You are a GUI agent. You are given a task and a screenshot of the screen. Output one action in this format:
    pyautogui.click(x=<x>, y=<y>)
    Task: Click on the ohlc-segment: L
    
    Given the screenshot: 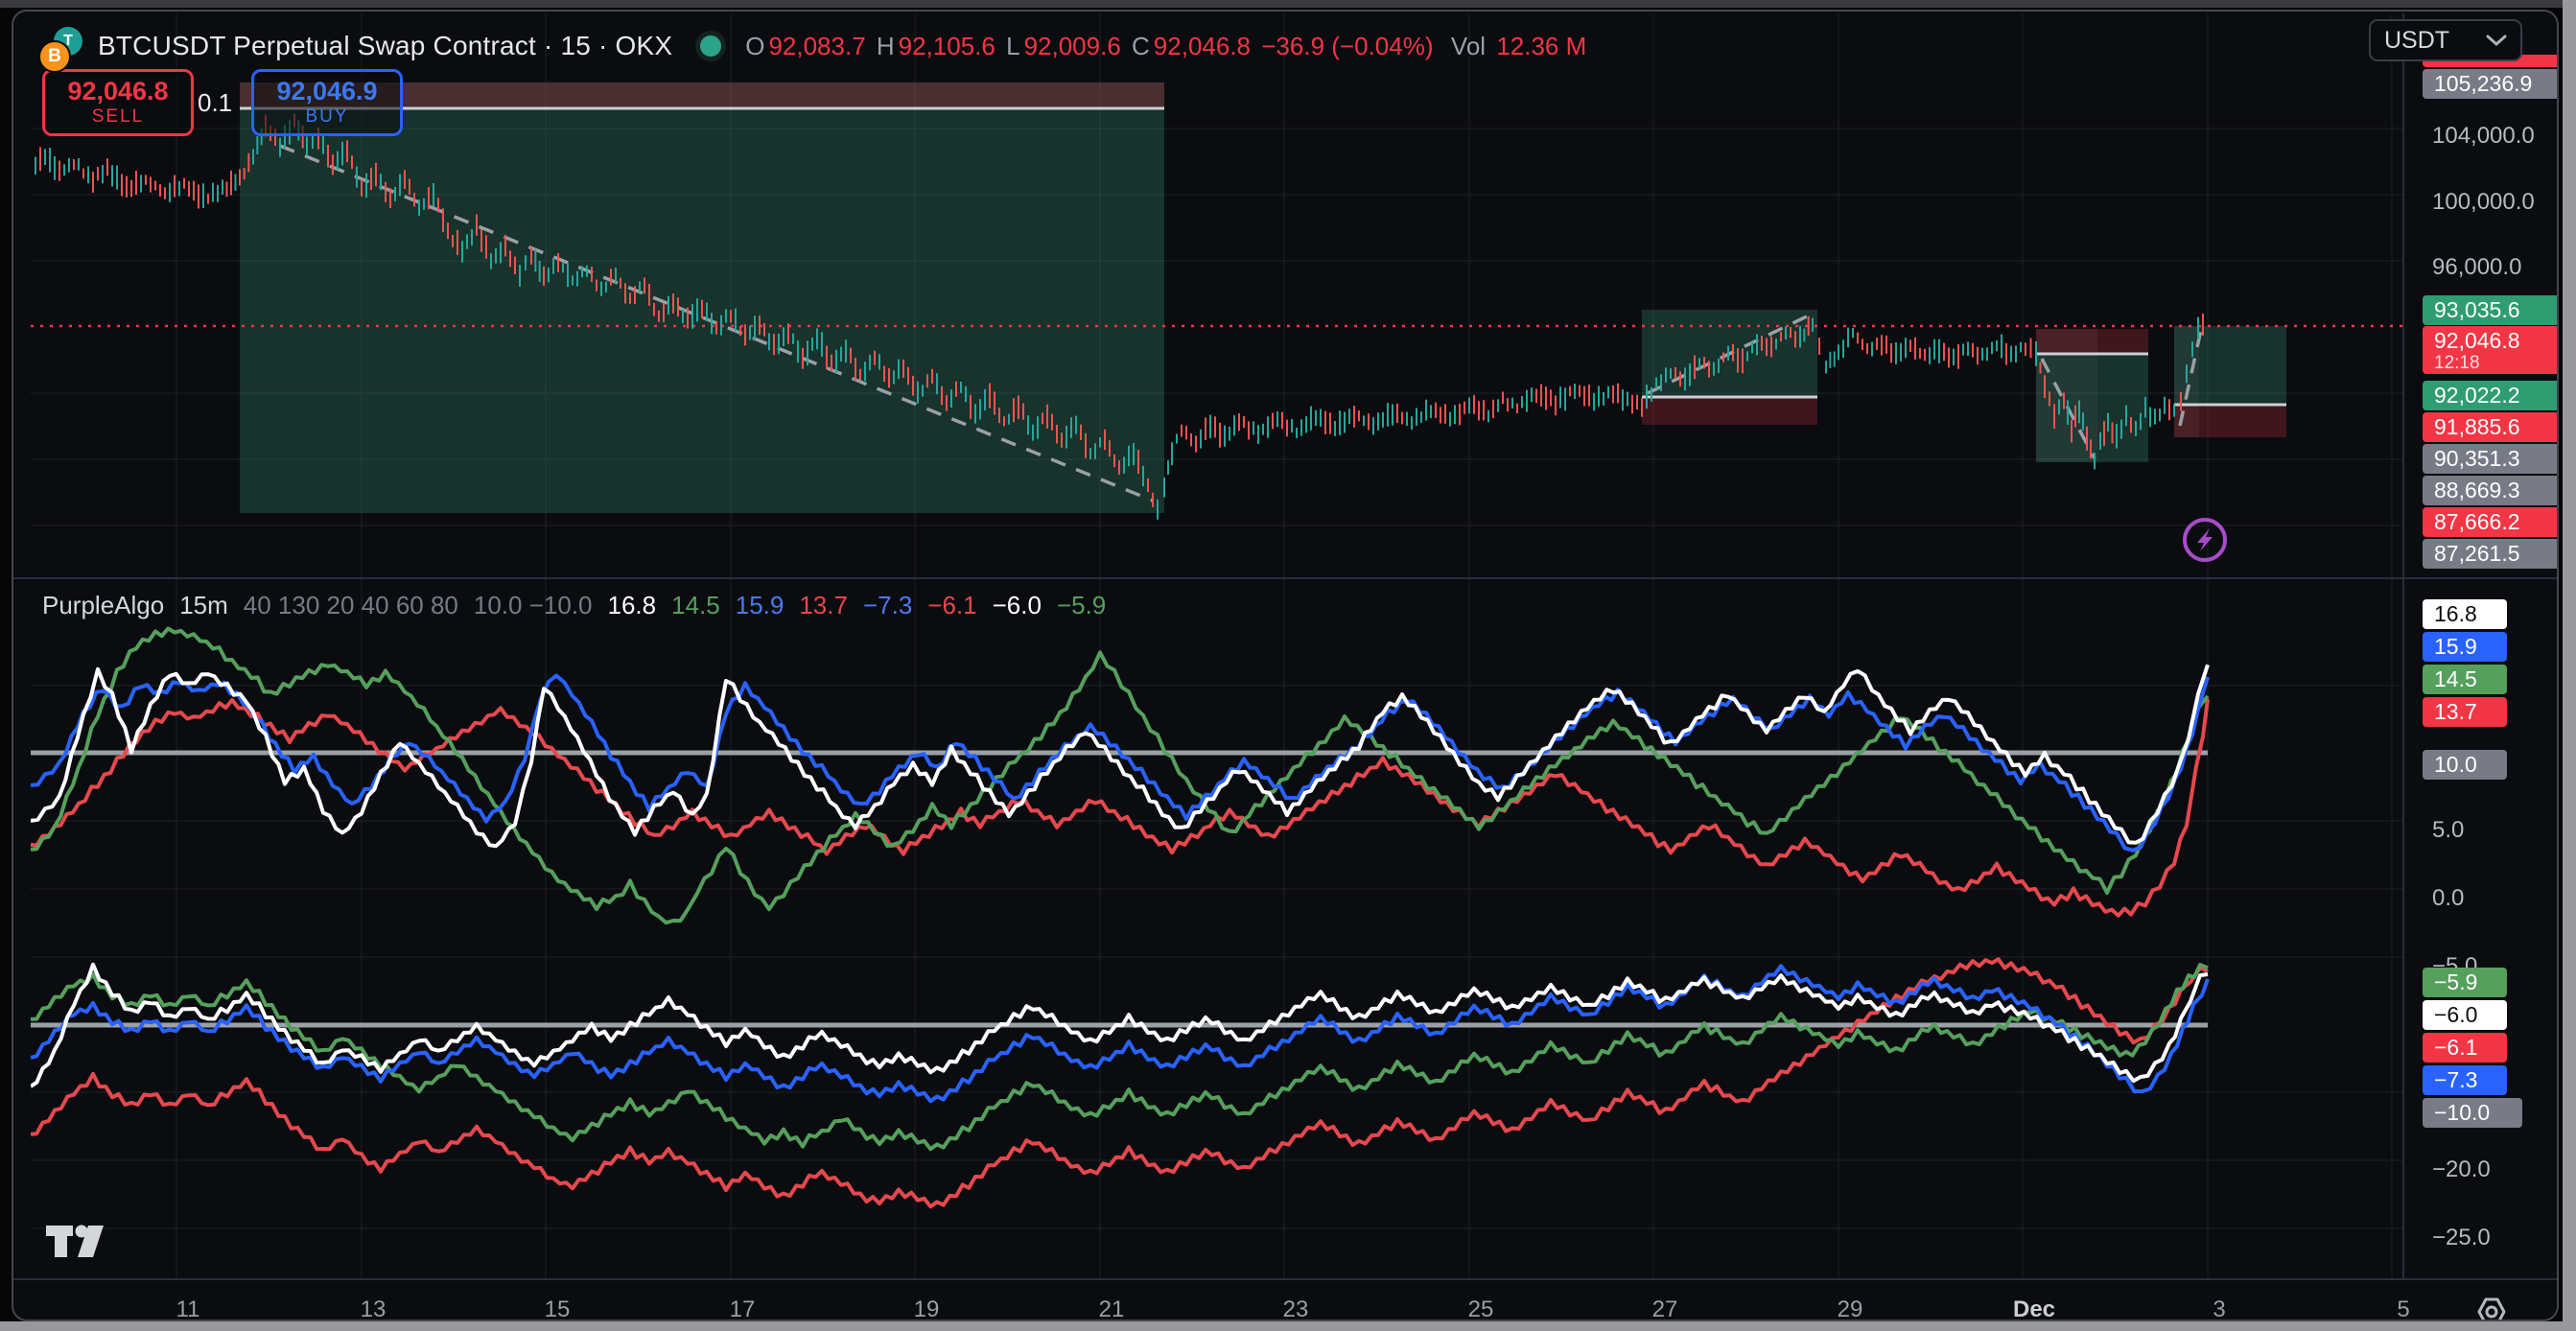 What is the action you would take?
    pyautogui.click(x=1009, y=45)
    